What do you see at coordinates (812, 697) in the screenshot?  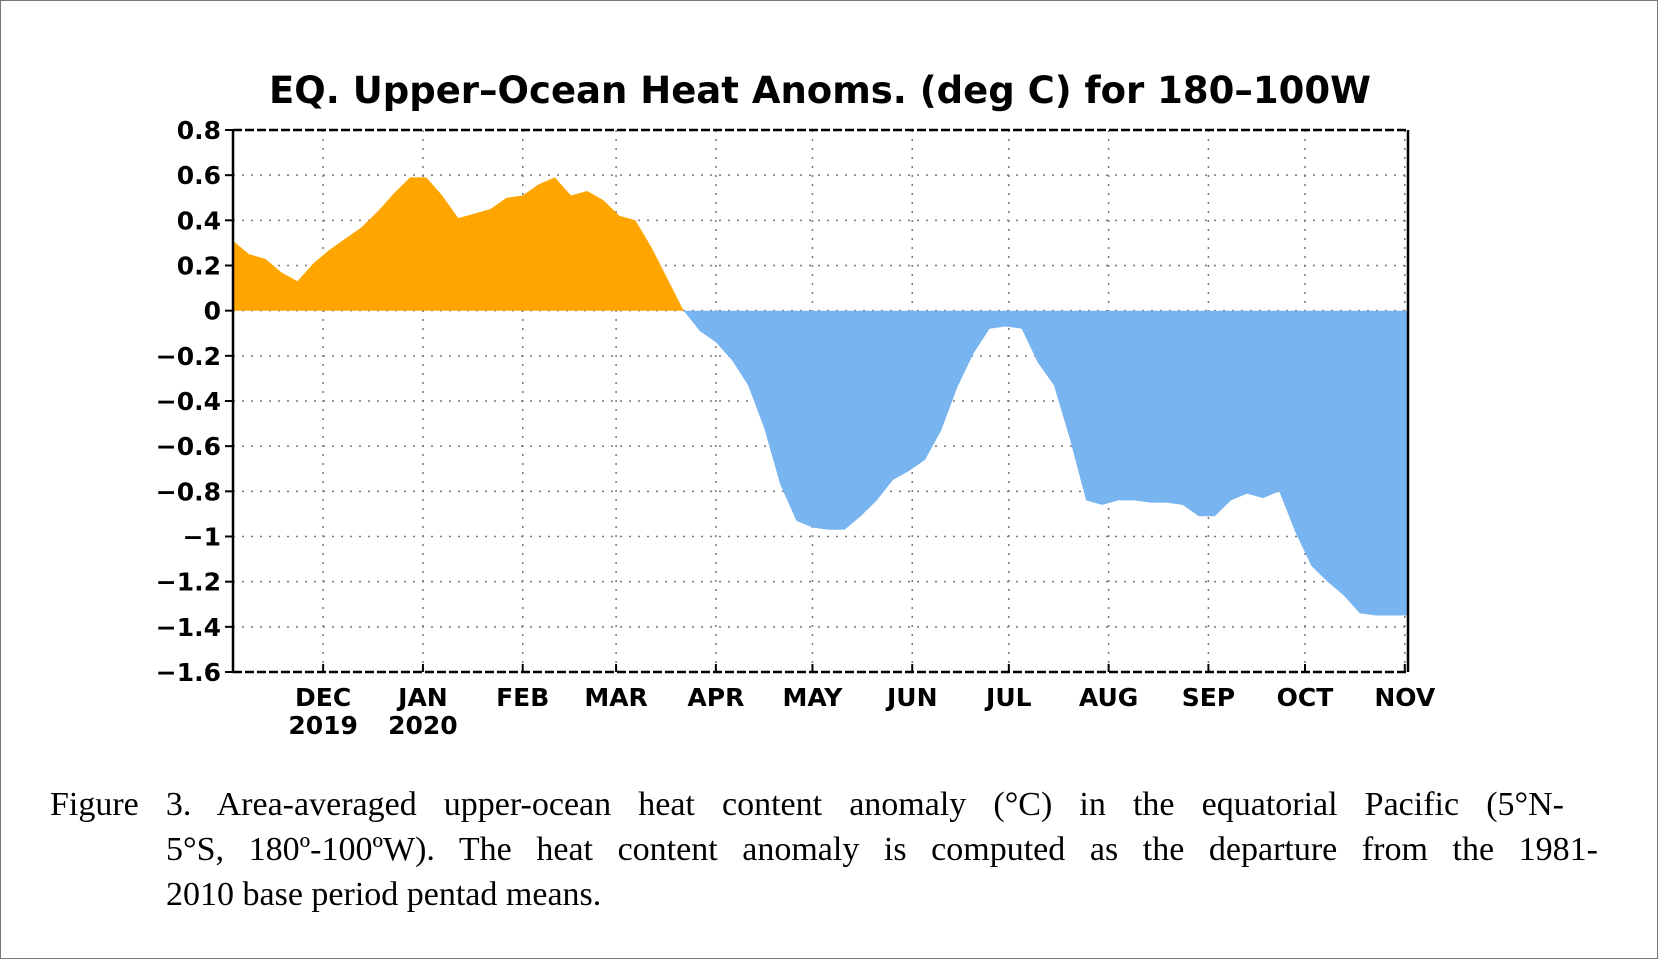 I see `x-tick-label: MAY` at bounding box center [812, 697].